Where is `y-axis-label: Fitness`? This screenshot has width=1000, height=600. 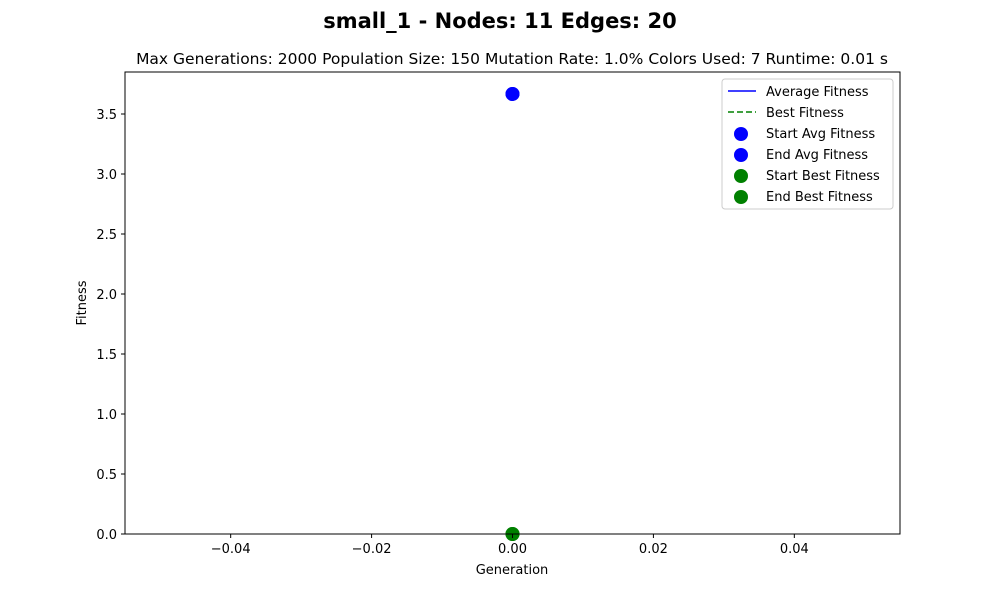 y-axis-label: Fitness is located at coordinates (82, 302).